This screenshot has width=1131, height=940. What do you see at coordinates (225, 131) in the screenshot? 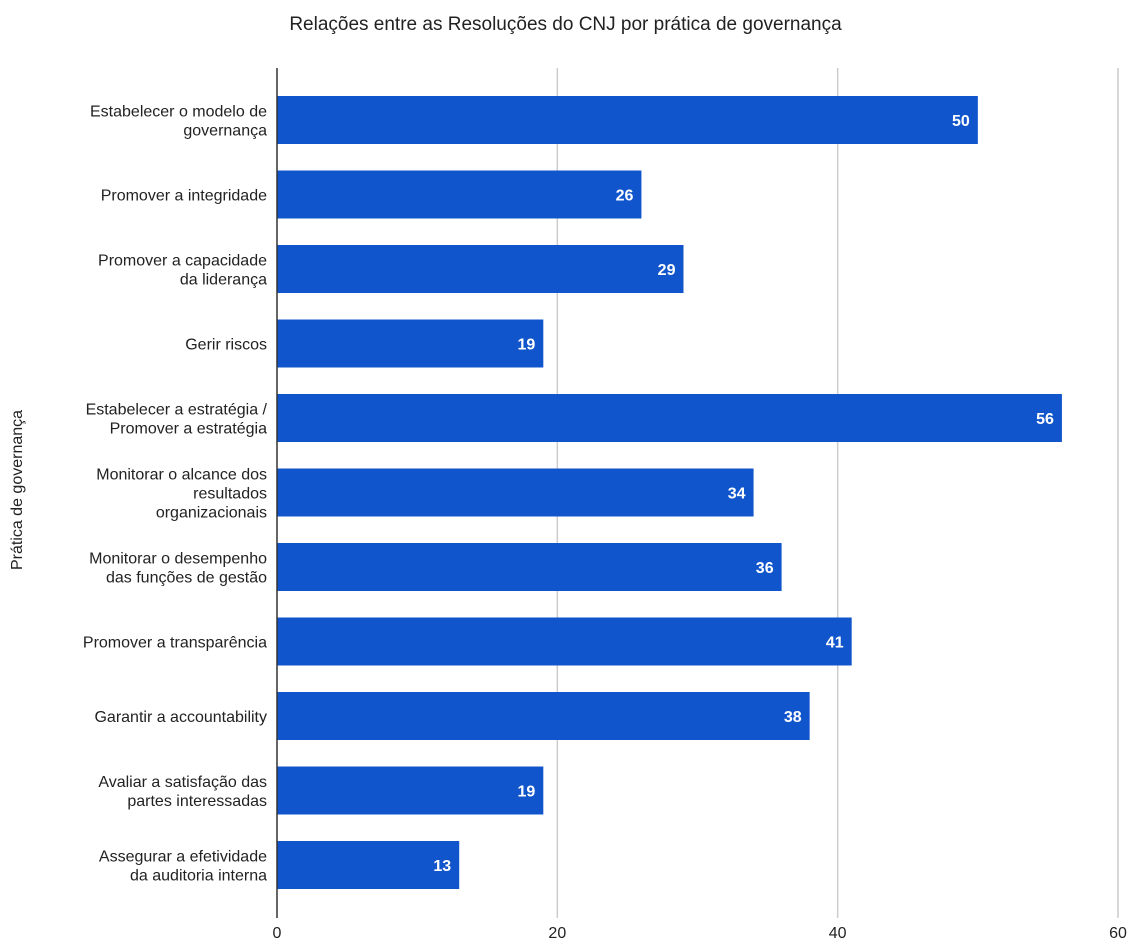
I see `category-label-line: governança` at bounding box center [225, 131].